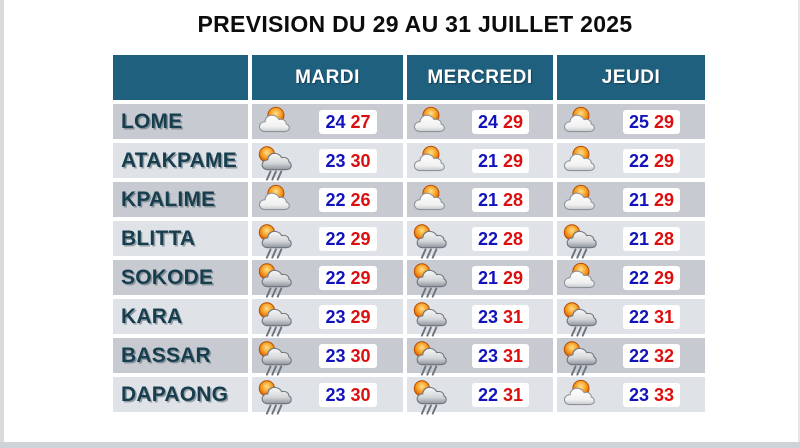  What do you see at coordinates (158, 238) in the screenshot?
I see `city-name: BLITTA` at bounding box center [158, 238].